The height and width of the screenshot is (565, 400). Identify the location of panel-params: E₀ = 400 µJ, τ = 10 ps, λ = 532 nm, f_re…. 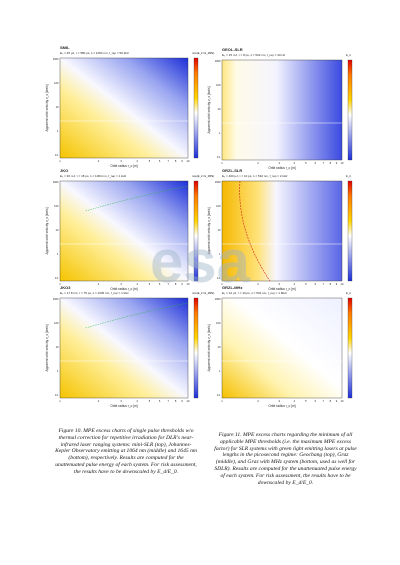
(255, 176).